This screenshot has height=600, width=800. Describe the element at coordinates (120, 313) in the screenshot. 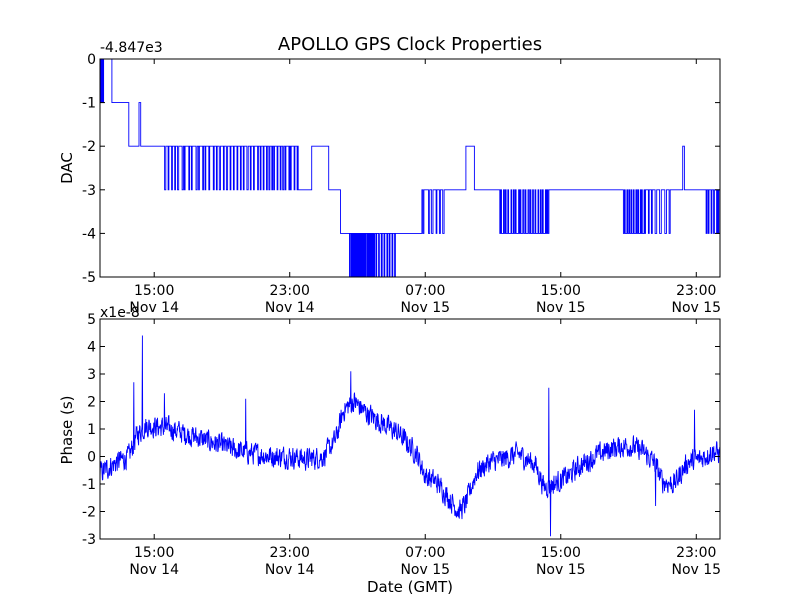

I see `phase-offset-label: x1e-8` at that location.